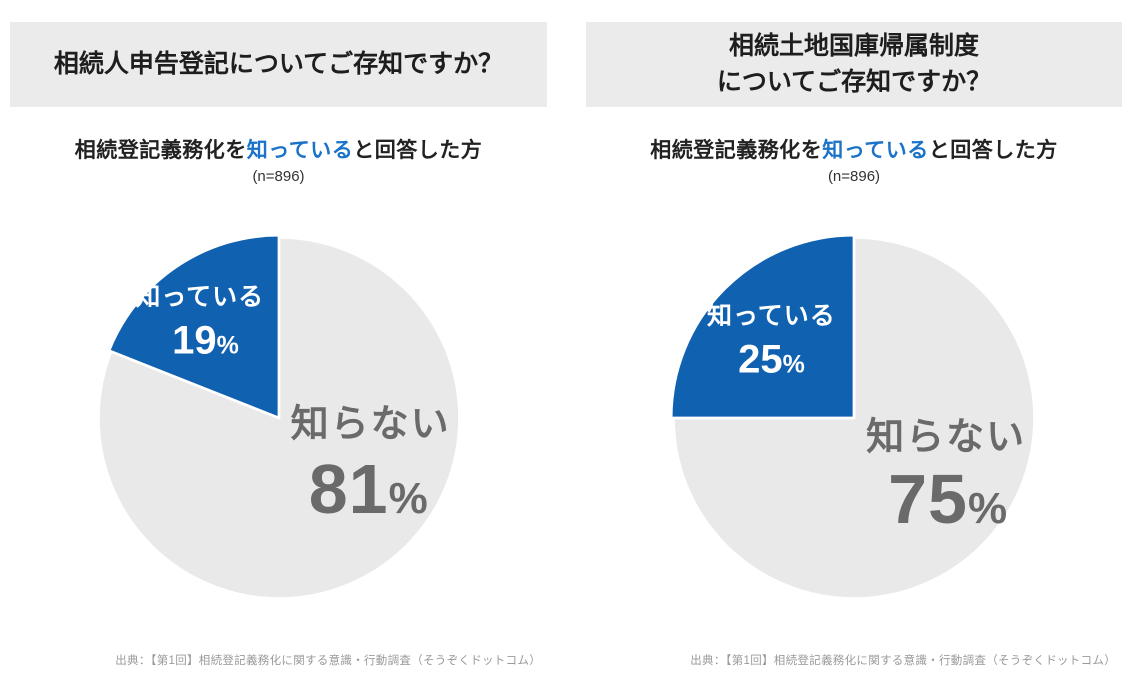 This screenshot has height=691, width=1132. Describe the element at coordinates (854, 176) in the screenshot. I see `sample-size-right: (n=896)` at that location.